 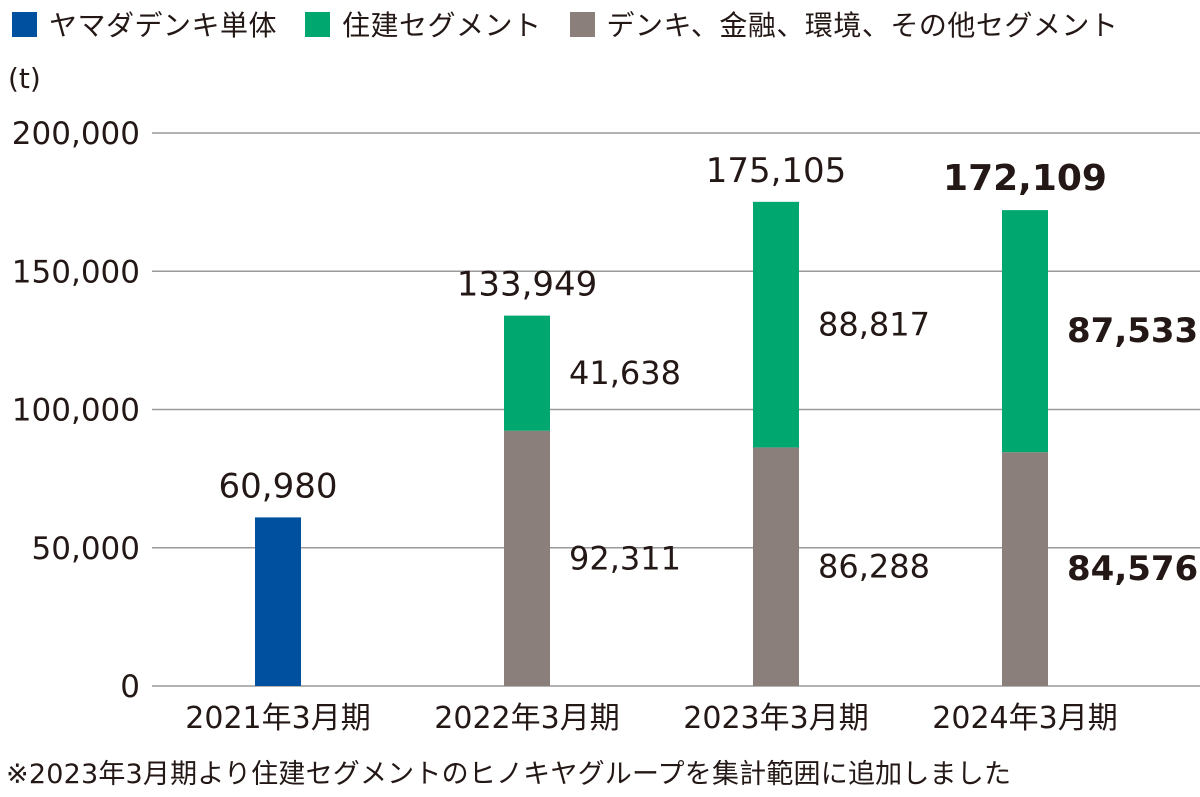 I want to click on legend: ヤマダデンキ単体 住建セグメント デンキ、金融、環境、その他セグメント, so click(x=565, y=24).